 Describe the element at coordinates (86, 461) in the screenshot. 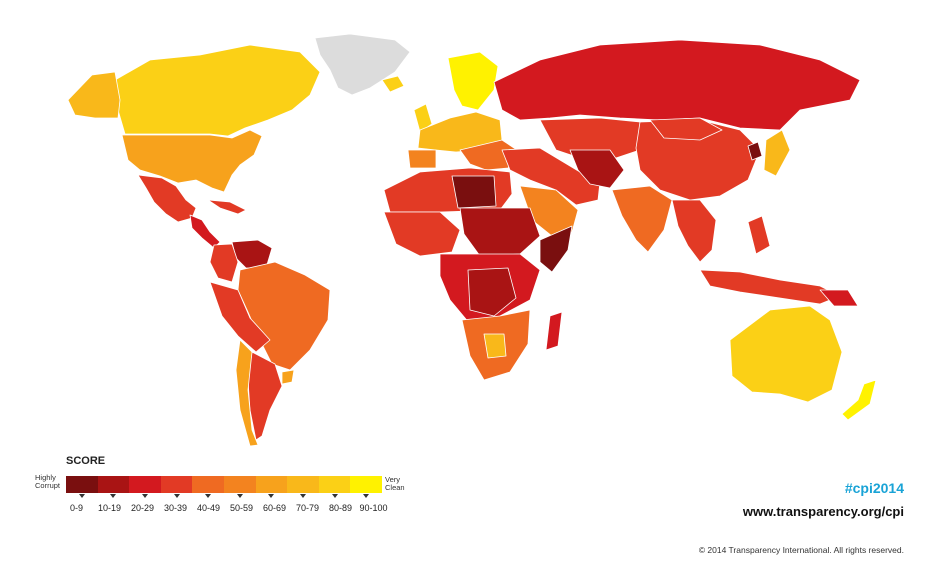

I see `legend-title: SCORE` at that location.